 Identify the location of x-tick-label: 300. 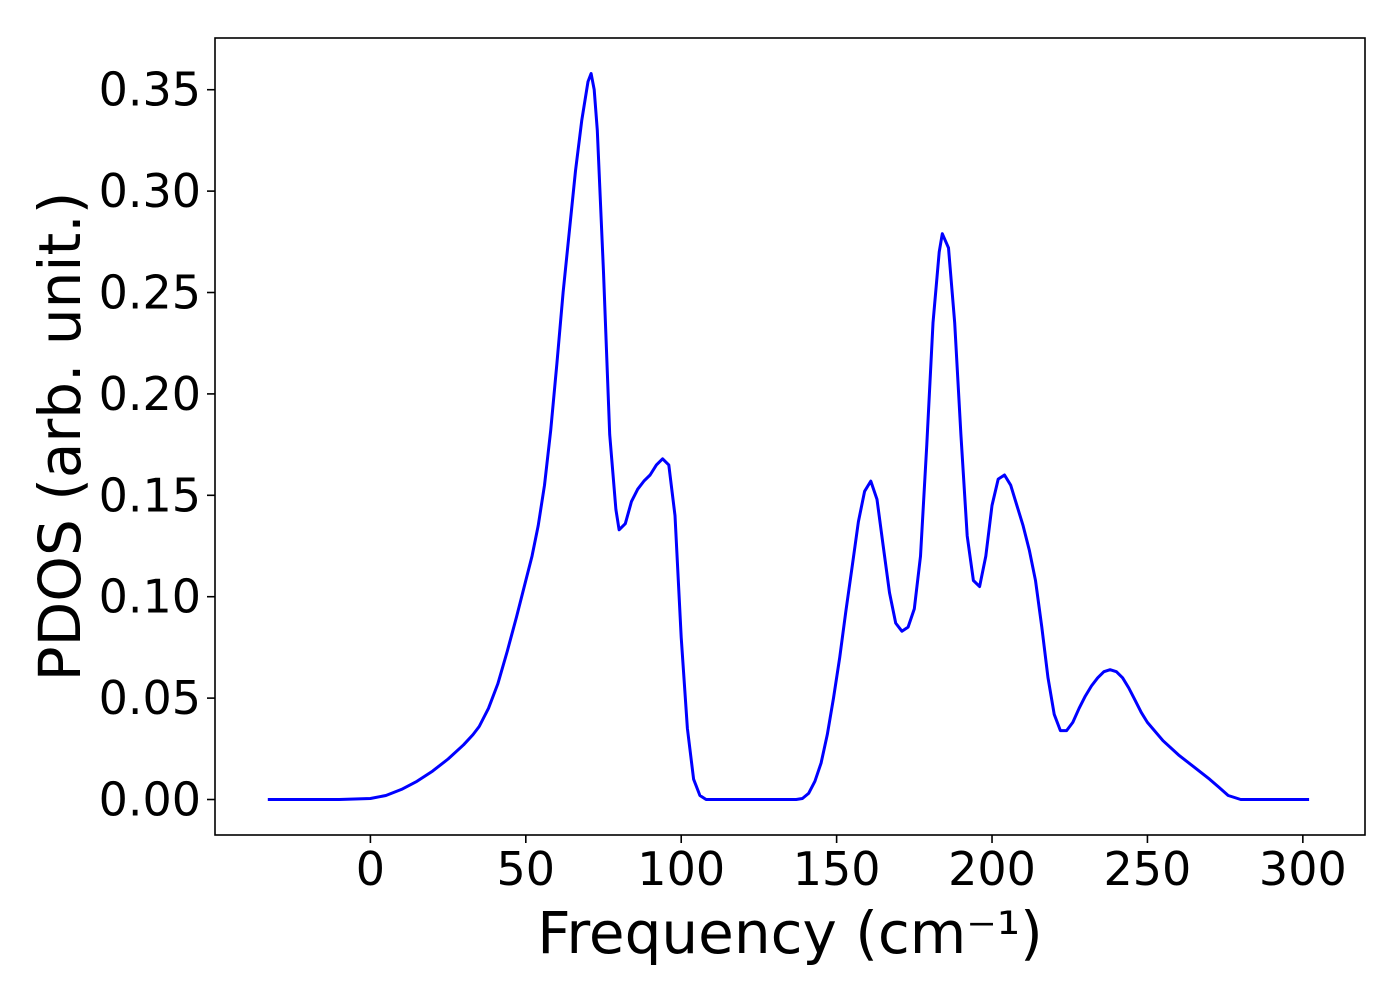
(1303, 869).